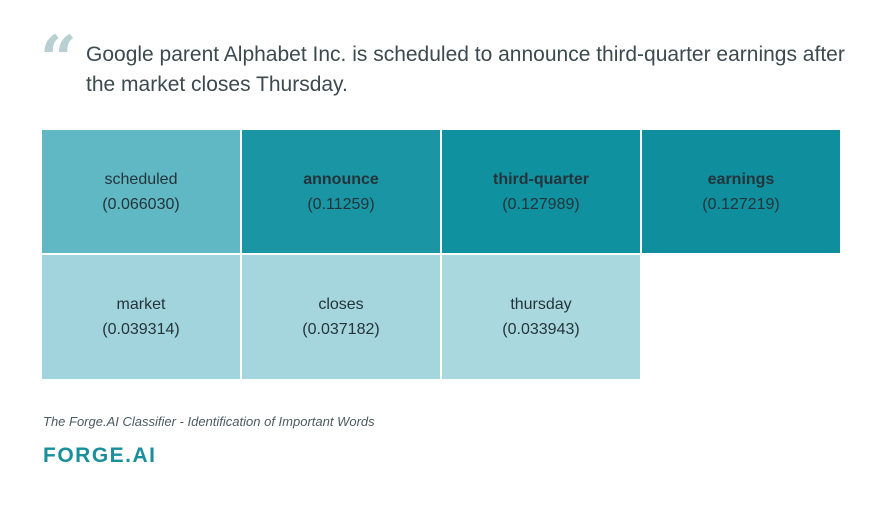  I want to click on quote-mark-icon: “, so click(55, 60).